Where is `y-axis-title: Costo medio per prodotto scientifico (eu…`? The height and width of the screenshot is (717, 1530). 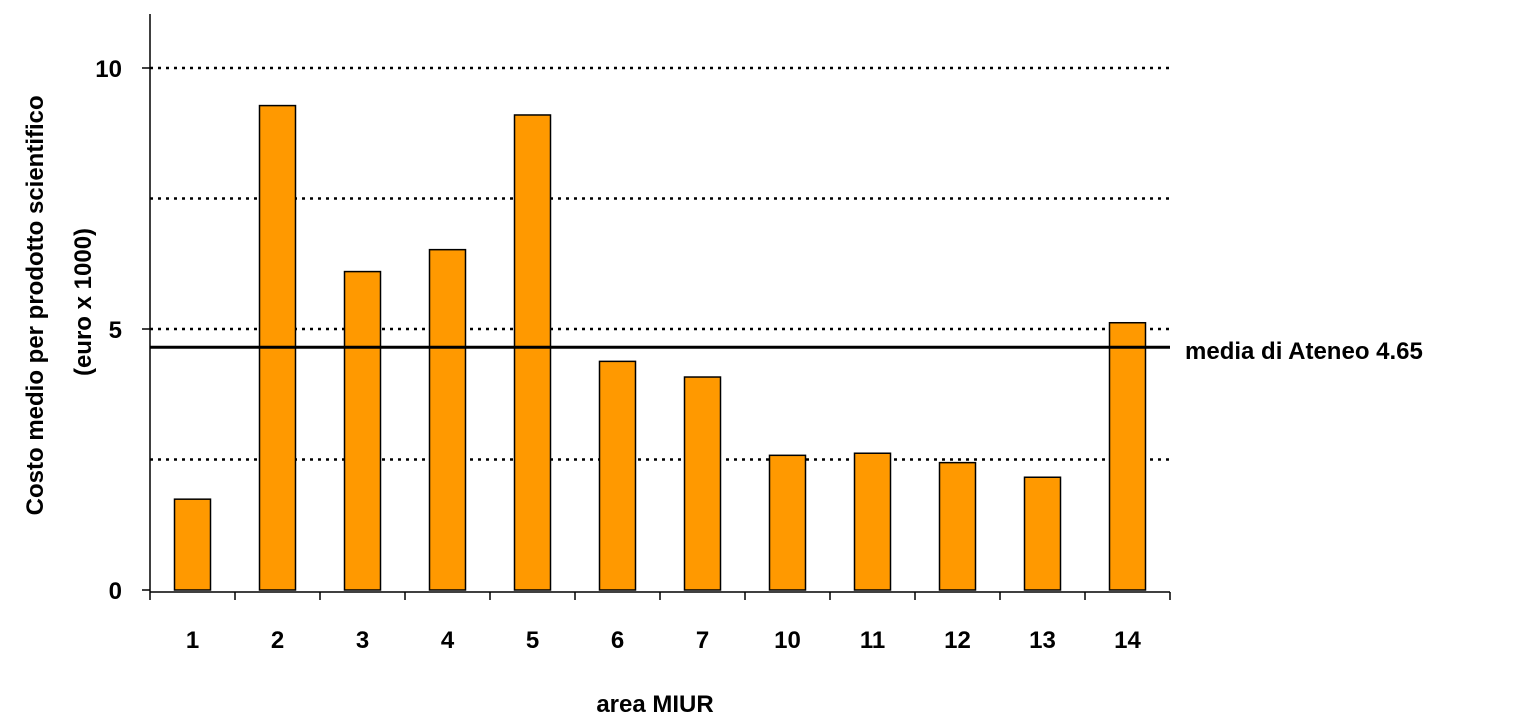
y-axis-title: Costo medio per prodotto scientifico (eu… is located at coordinates (59, 302).